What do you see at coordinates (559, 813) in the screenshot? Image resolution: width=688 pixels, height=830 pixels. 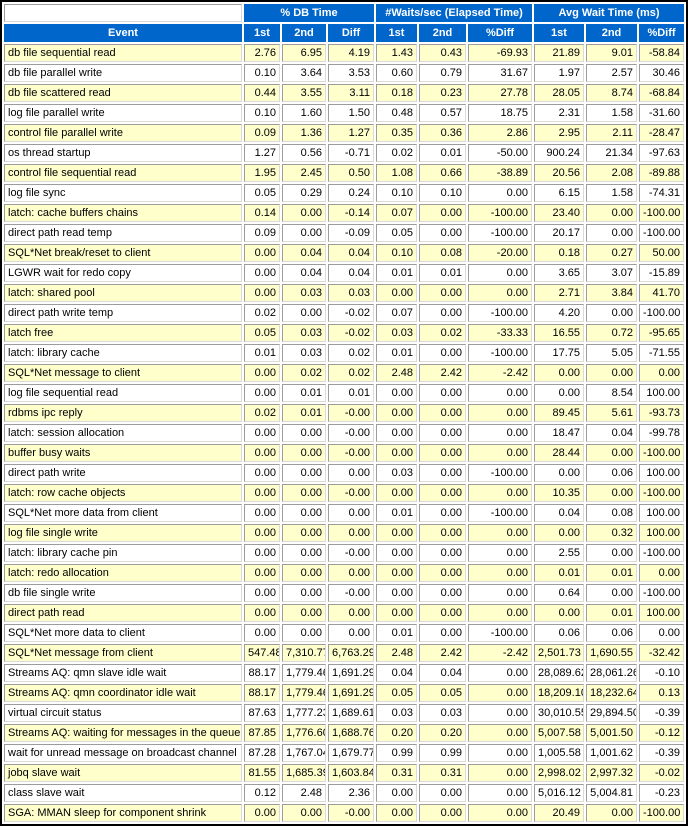 I see `value-cell: 20.49` at bounding box center [559, 813].